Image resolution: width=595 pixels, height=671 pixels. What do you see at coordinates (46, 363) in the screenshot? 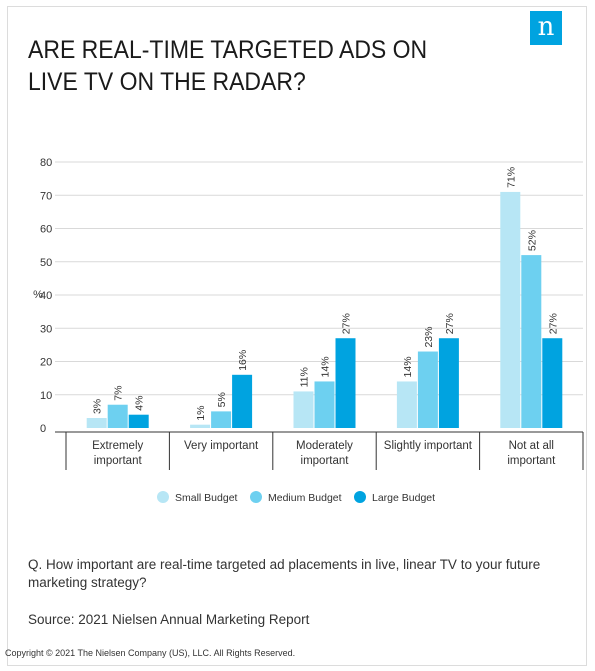
I see `y-tick-label: 20` at bounding box center [46, 363].